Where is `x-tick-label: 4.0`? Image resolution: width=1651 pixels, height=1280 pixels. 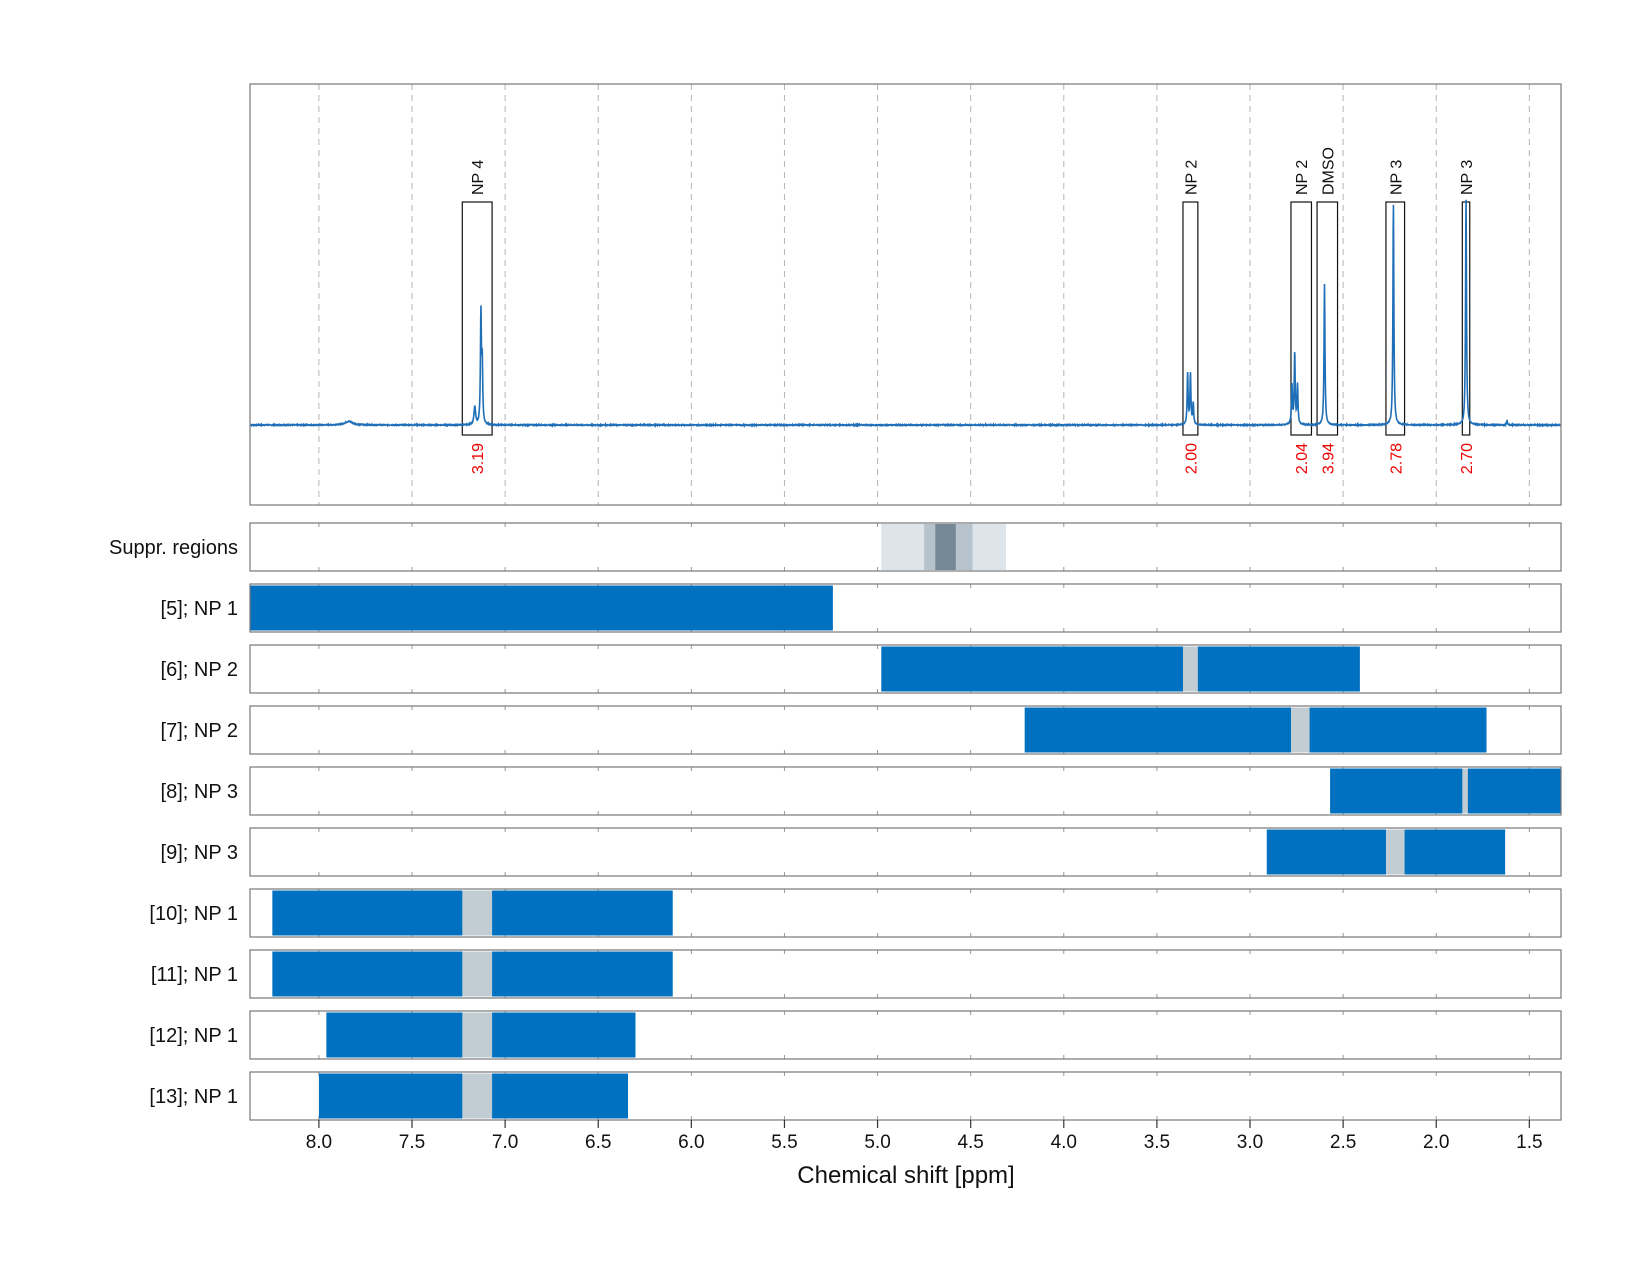 x-tick-label: 4.0 is located at coordinates (1064, 1142).